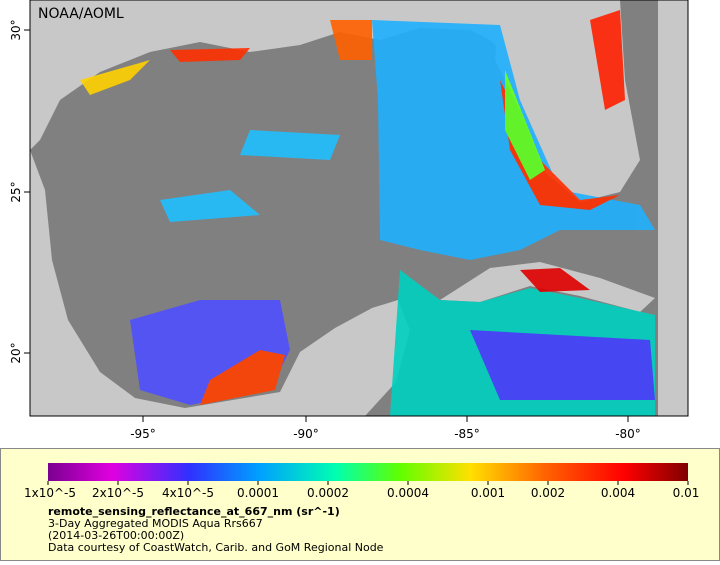 The height and width of the screenshot is (565, 720). What do you see at coordinates (408, 493) in the screenshot?
I see `colorbar-label: 0.0004` at bounding box center [408, 493].